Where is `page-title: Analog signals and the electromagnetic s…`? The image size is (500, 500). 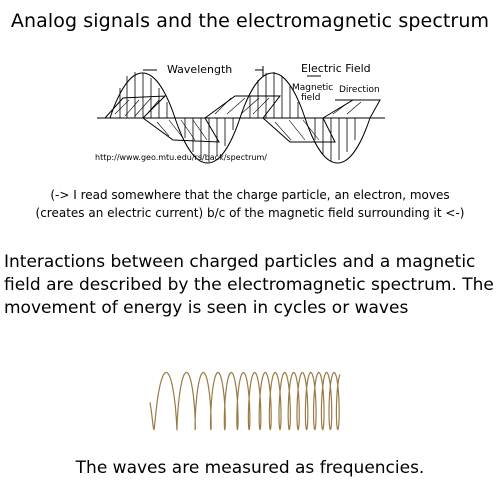
page-title: Analog signals and the electromagnetic s… is located at coordinates (250, 21).